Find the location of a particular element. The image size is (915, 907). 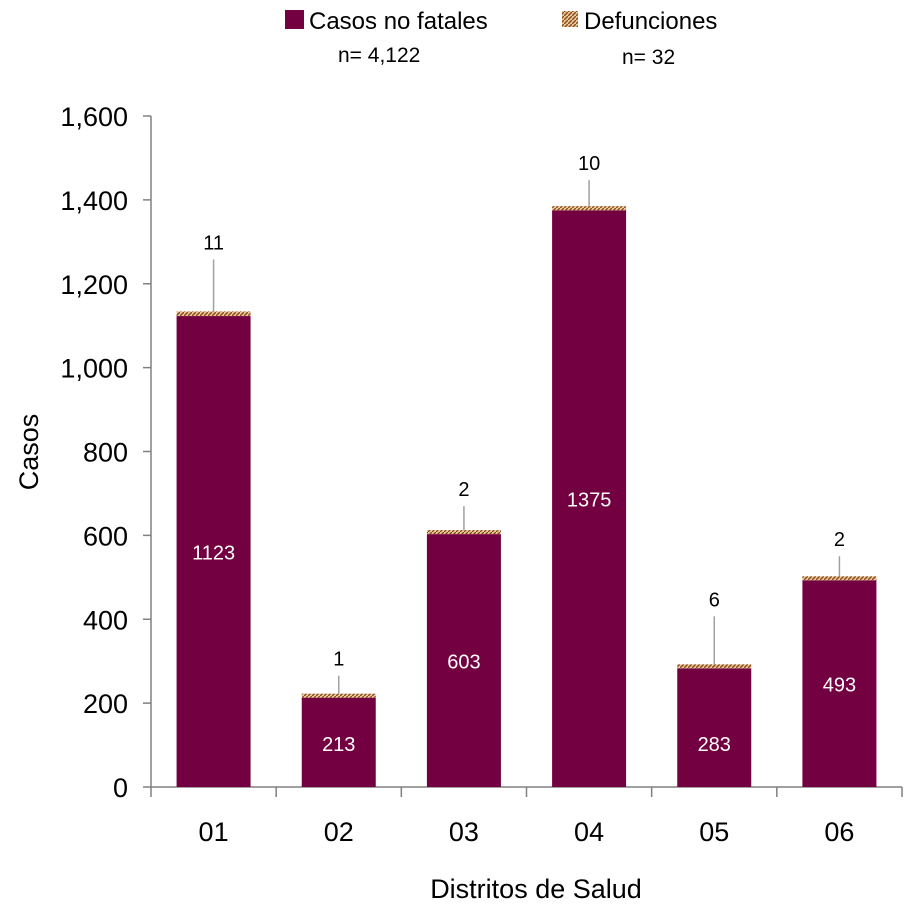

y-tick-label: 0 is located at coordinates (120, 788).